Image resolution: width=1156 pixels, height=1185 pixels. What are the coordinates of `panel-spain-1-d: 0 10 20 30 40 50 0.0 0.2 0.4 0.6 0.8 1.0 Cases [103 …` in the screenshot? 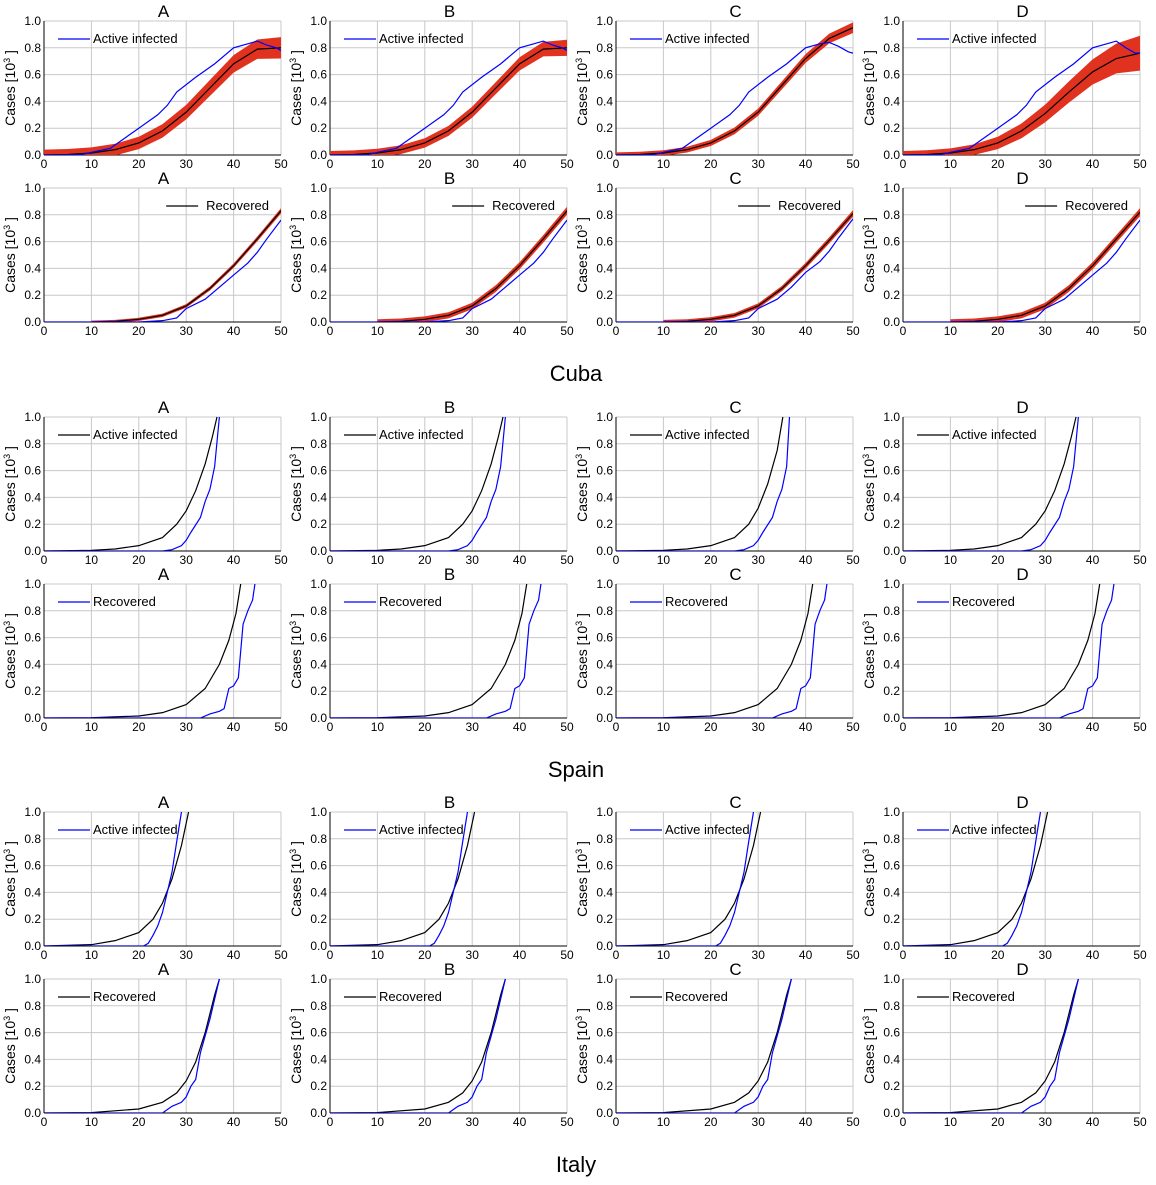 It's located at (1004, 649).